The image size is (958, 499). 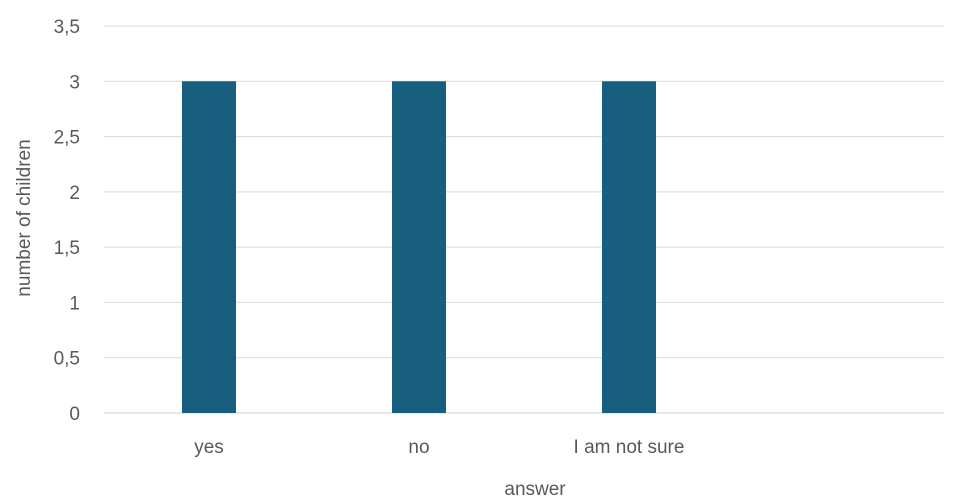 I want to click on y-tick-label: 0,5, so click(x=67, y=359).